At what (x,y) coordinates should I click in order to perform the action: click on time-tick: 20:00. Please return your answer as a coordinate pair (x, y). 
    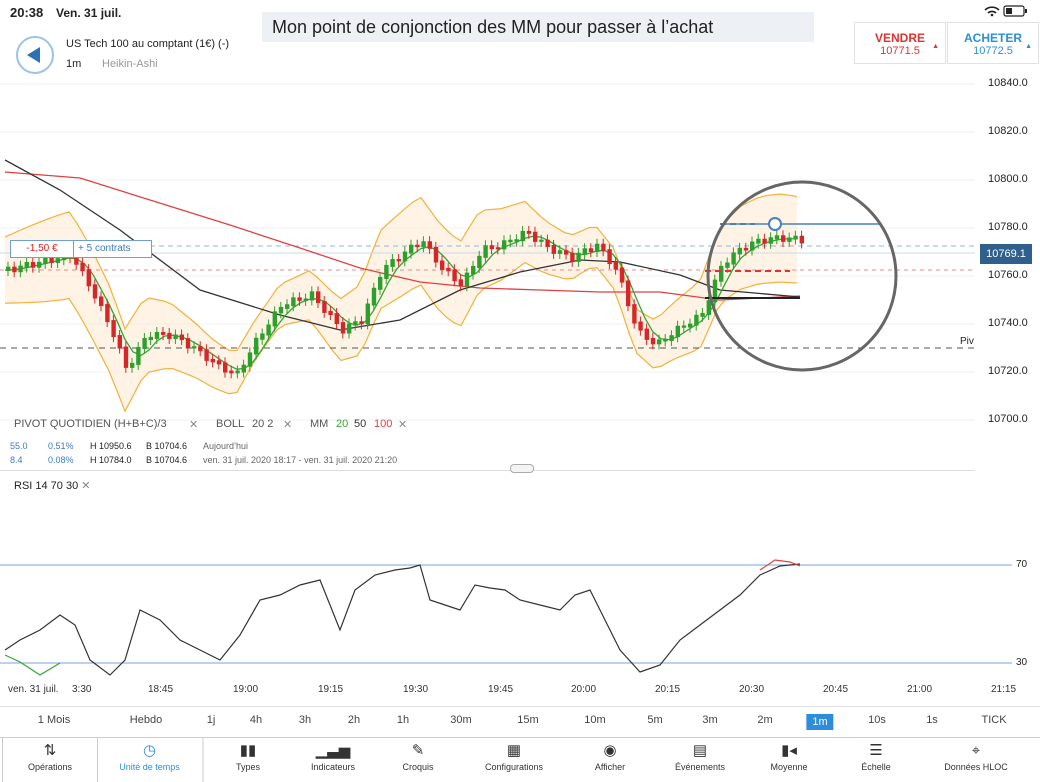
    Looking at the image, I should click on (584, 689).